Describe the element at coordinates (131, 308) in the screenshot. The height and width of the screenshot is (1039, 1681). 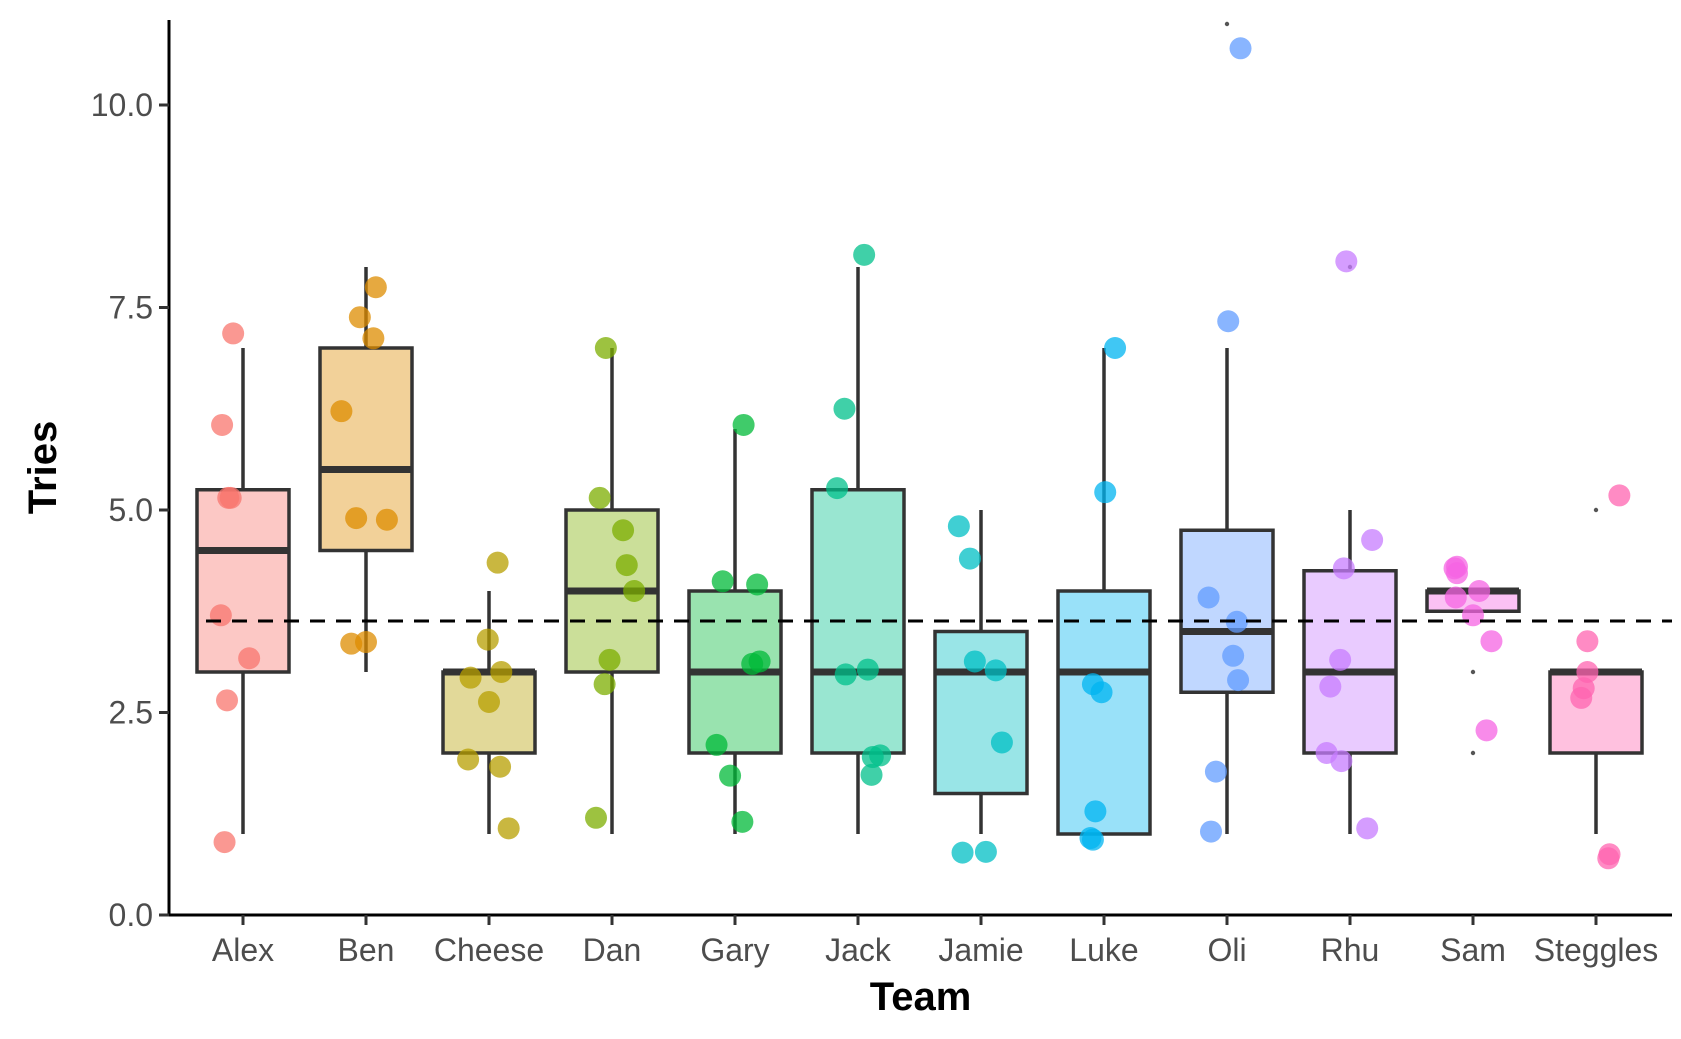
I see `y-tick-label: 7.5` at that location.